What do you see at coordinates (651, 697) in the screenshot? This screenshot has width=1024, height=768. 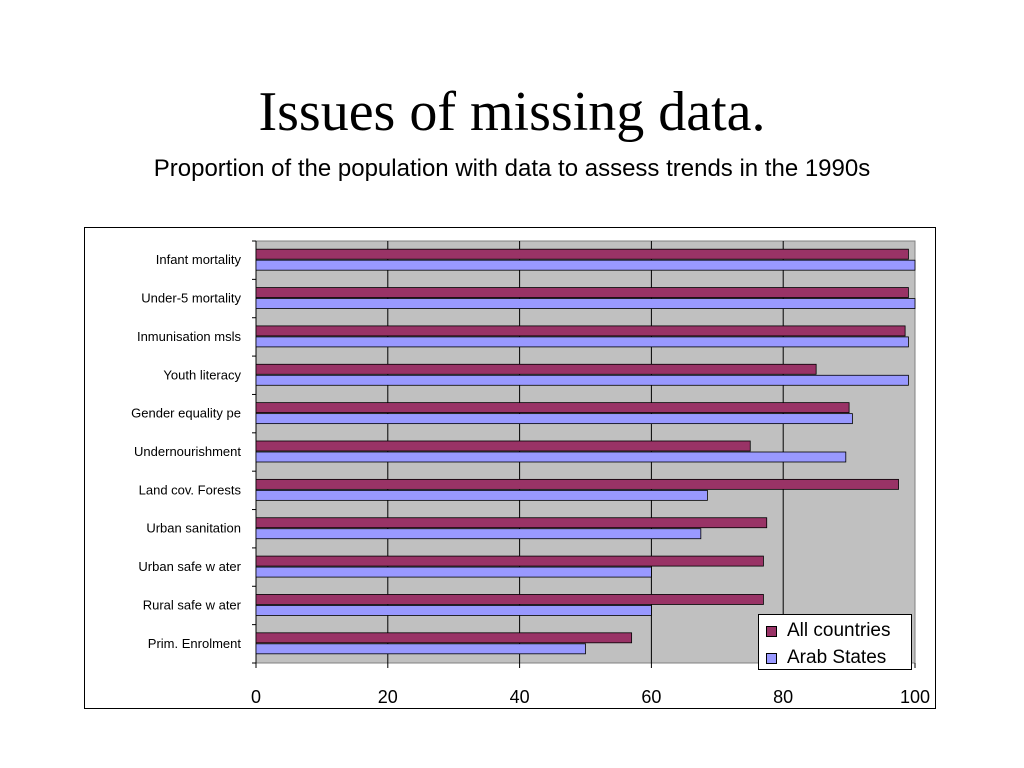 I see `x-tick-label: 60` at bounding box center [651, 697].